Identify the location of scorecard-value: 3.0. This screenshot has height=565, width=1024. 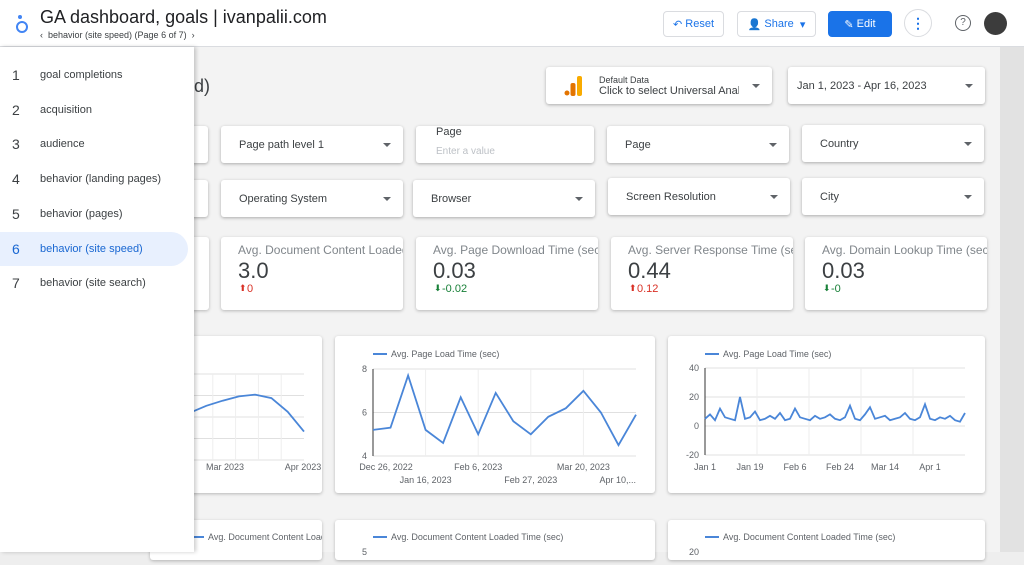
(253, 270).